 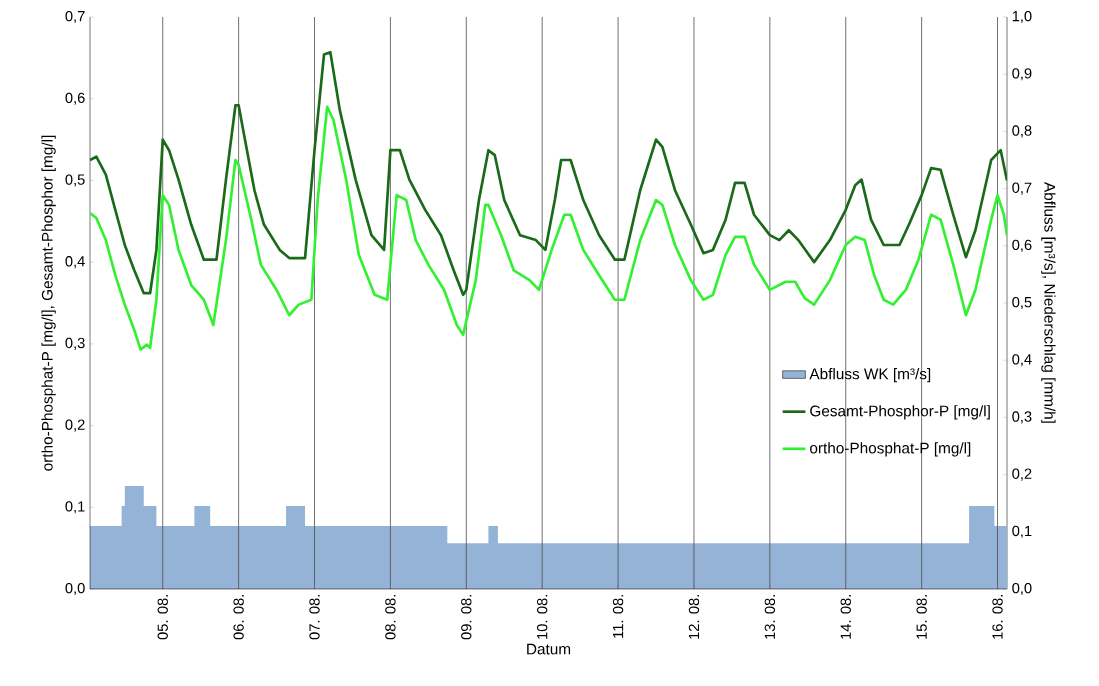 What do you see at coordinates (997, 617) in the screenshot?
I see `x-tick-label: 16. 08.` at bounding box center [997, 617].